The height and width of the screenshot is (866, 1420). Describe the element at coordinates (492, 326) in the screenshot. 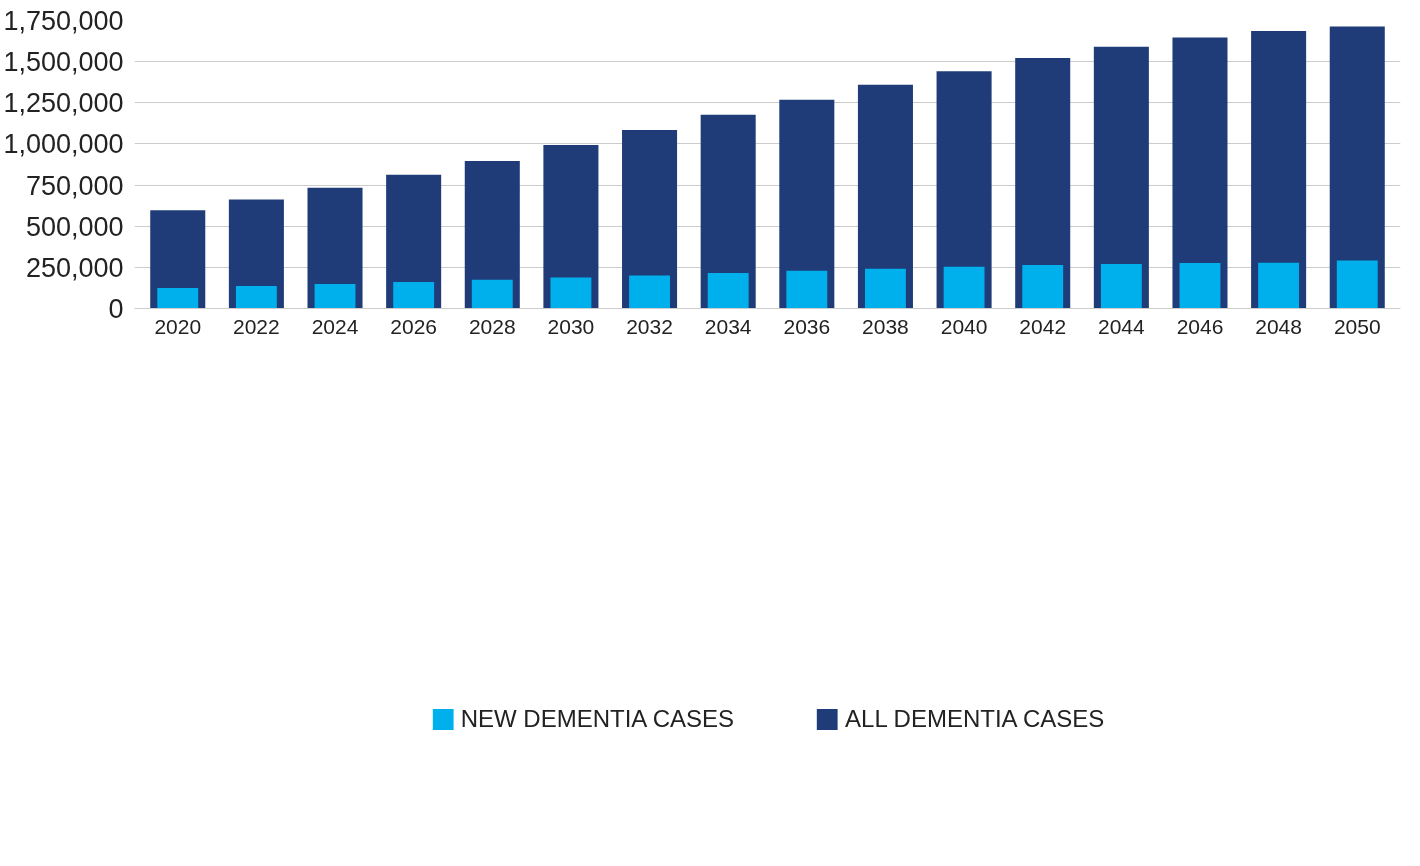

I see `x-tick-label: 2028` at that location.